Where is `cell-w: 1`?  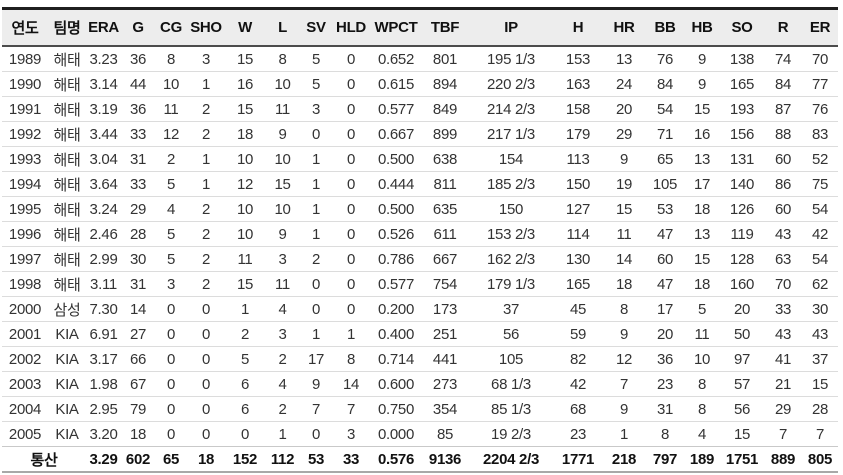 cell-w: 1 is located at coordinates (245, 309).